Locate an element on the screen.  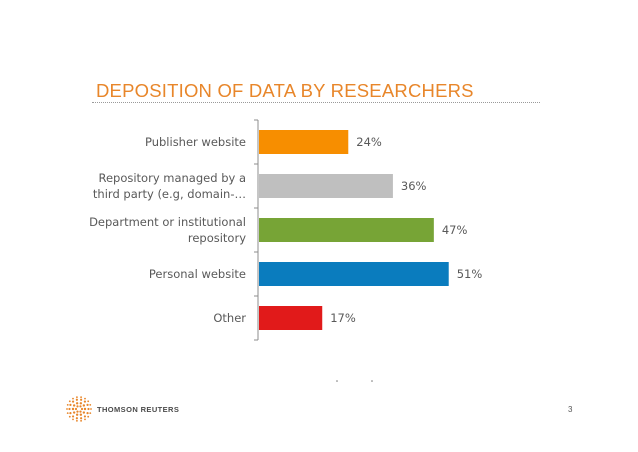
category-label: Personal website is located at coordinates (197, 274).